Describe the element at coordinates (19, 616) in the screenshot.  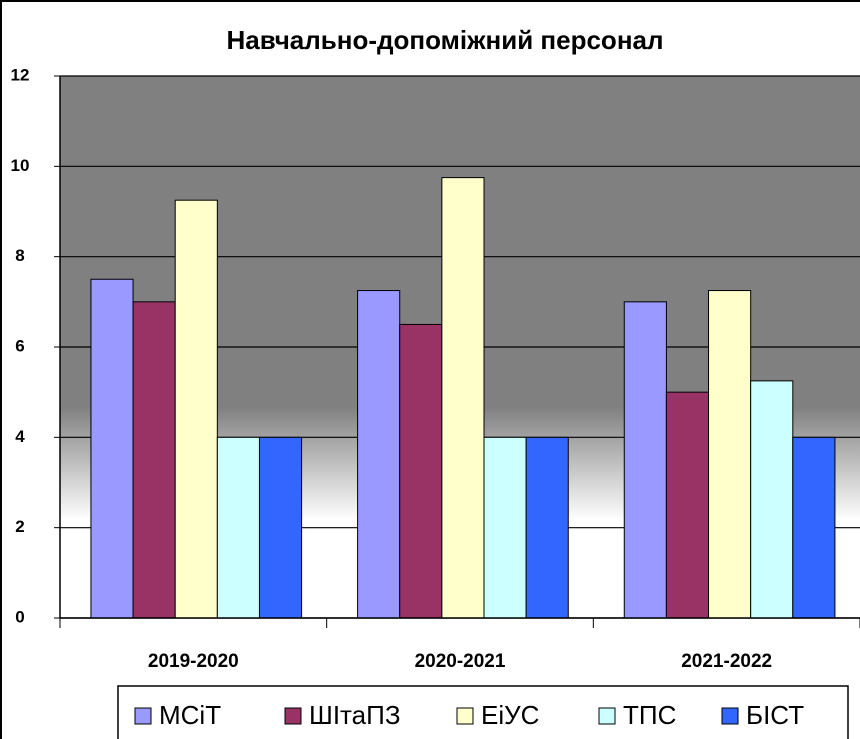
I see `y-tick-label: 0` at that location.